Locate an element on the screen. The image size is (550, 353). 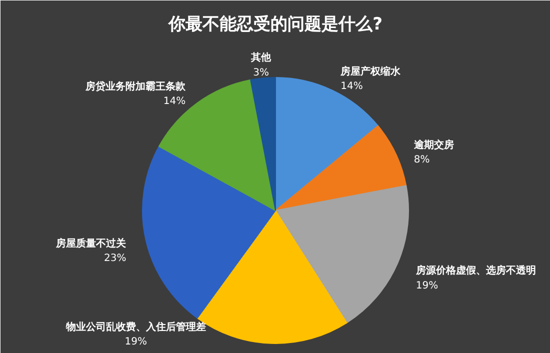
slice-label: 房源价格虚假、选房不透明 is located at coordinates (475, 270).